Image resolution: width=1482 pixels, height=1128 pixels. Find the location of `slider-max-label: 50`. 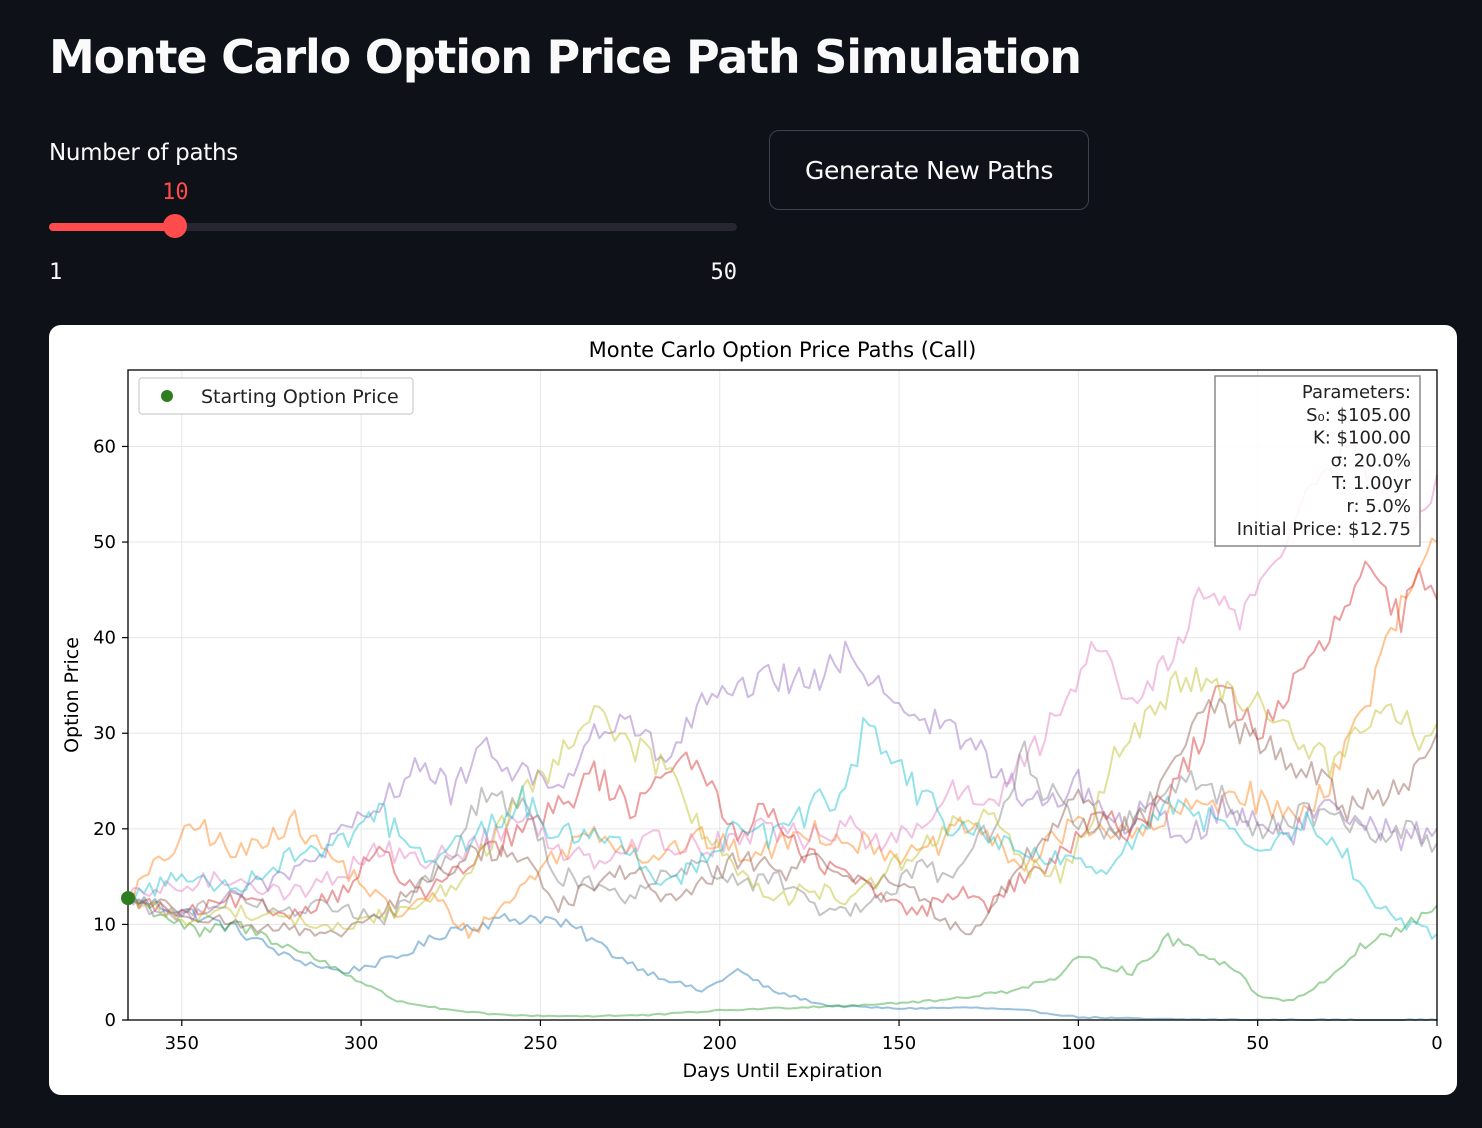

slider-max-label: 50 is located at coordinates (724, 272).